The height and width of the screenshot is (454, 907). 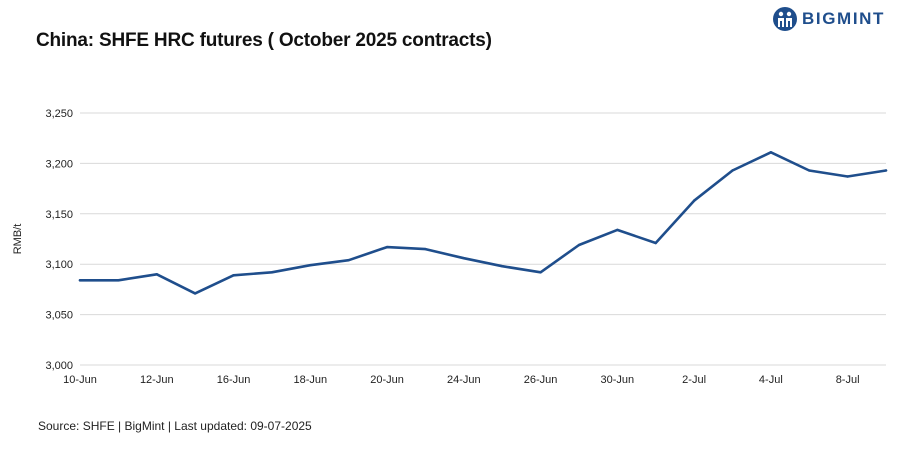 I want to click on x-tick-label: 10-Jun, so click(x=80, y=380).